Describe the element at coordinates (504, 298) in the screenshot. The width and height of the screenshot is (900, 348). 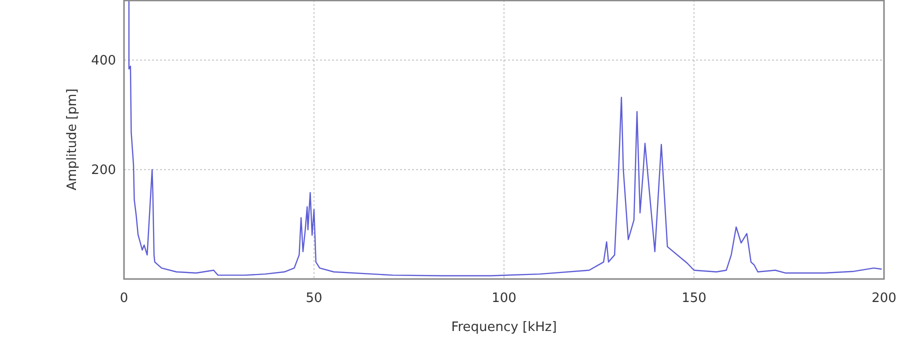
I see `x-tick-label: 100` at that location.